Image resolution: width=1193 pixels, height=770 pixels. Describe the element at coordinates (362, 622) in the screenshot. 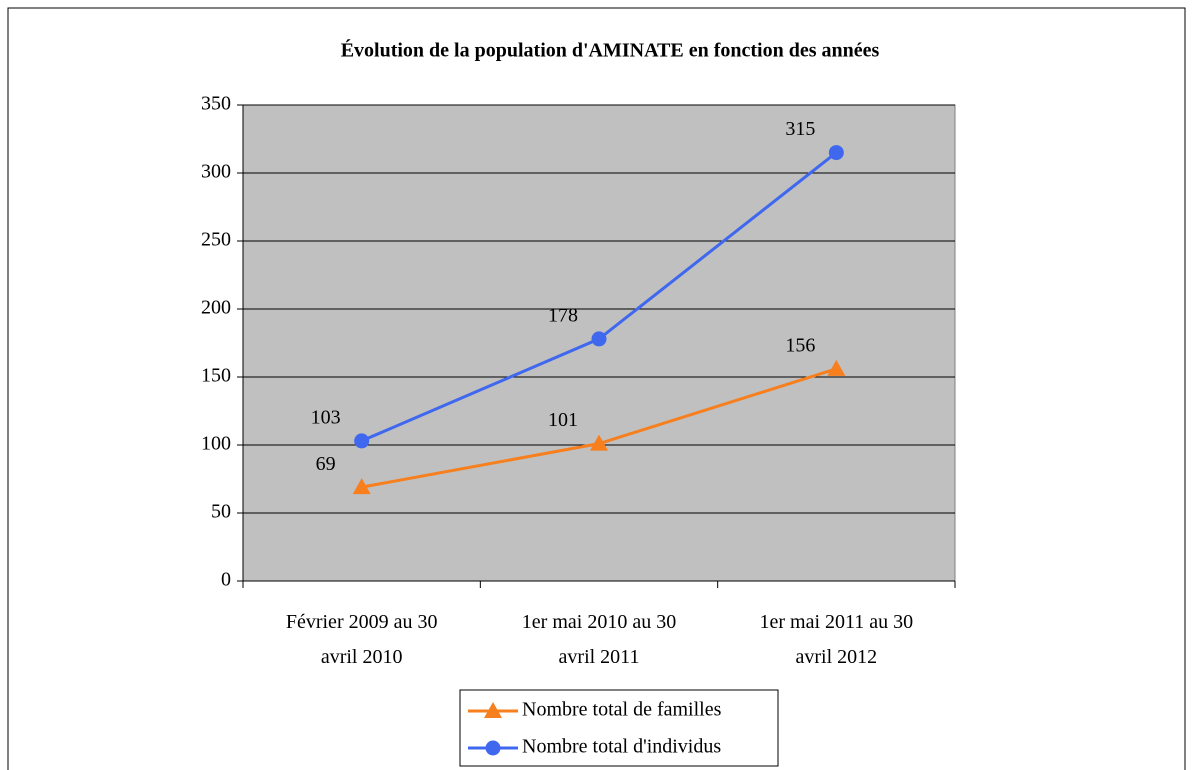

I see `x-tick-label-line: Février 2009 au 30` at that location.